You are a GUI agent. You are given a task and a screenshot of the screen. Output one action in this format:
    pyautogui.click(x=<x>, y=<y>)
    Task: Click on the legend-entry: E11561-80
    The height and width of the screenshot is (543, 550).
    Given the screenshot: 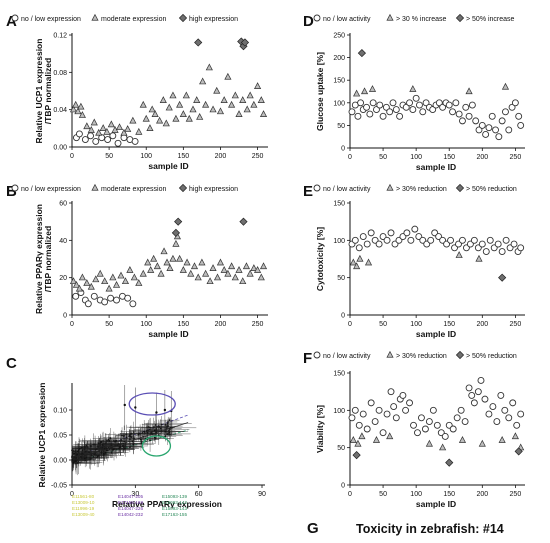 What is the action you would take?
    pyautogui.click(x=83, y=496)
    